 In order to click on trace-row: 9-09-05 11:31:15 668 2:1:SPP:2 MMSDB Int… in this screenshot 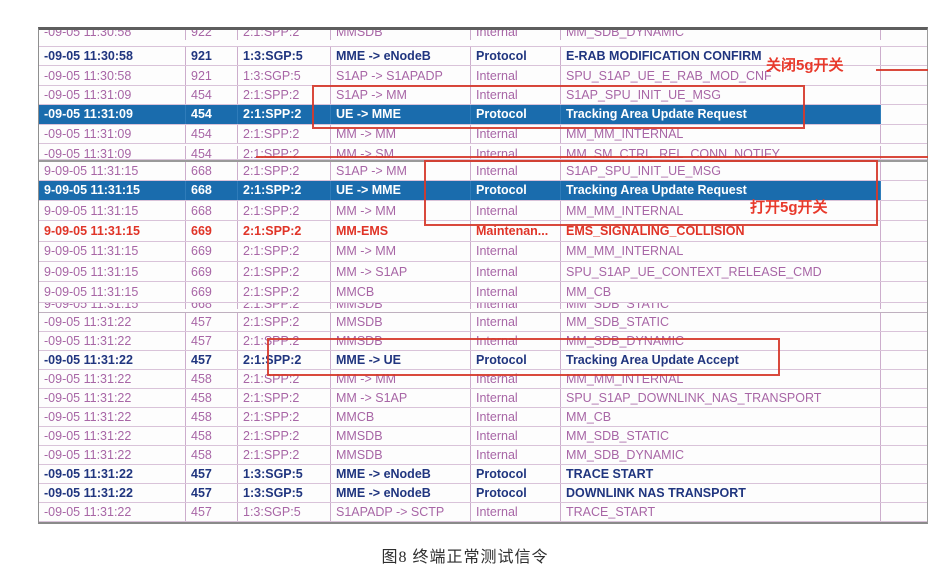, I will do `click(483, 307)`.